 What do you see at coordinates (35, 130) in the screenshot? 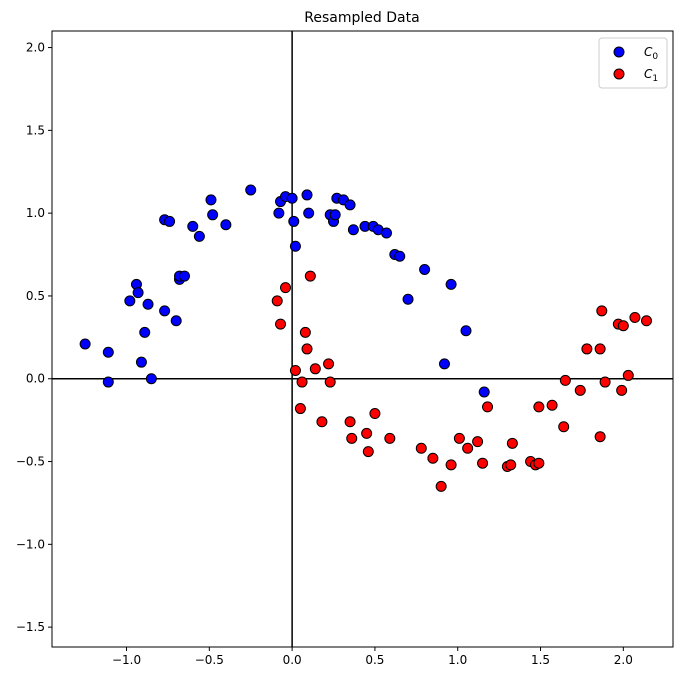
I see `y-tick-label: 1.5` at bounding box center [35, 130].